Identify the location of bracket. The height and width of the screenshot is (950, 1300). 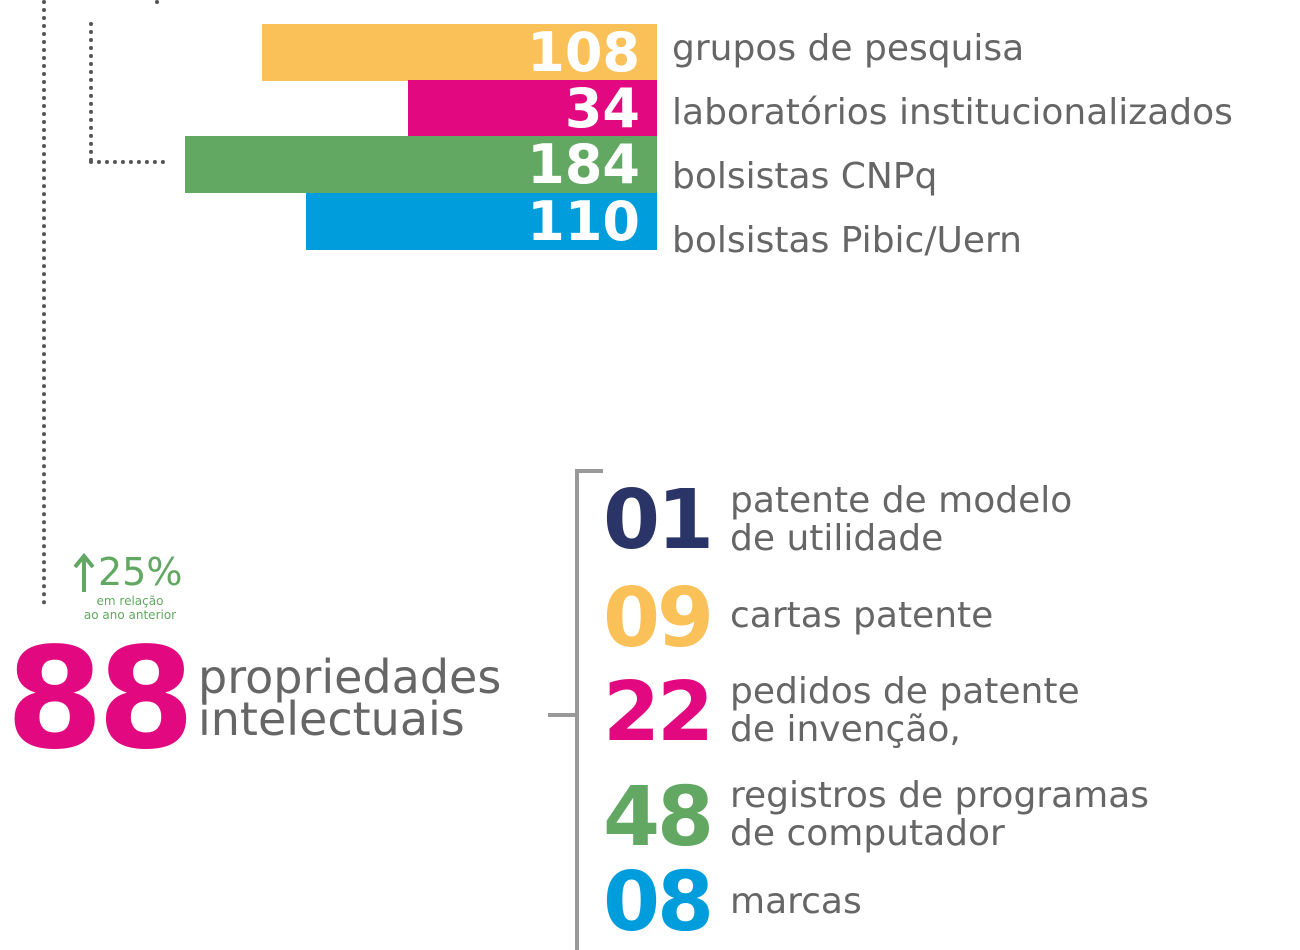
(575, 709).